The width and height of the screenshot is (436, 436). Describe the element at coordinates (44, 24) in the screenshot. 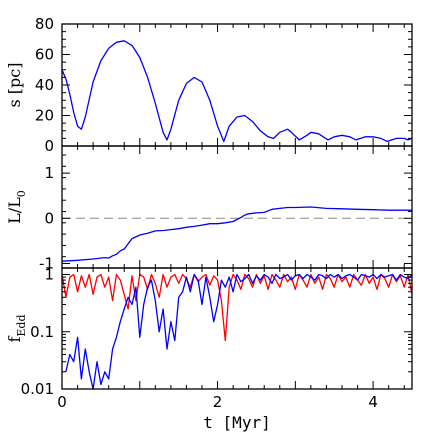

I see `y-tick-label: 80` at that location.